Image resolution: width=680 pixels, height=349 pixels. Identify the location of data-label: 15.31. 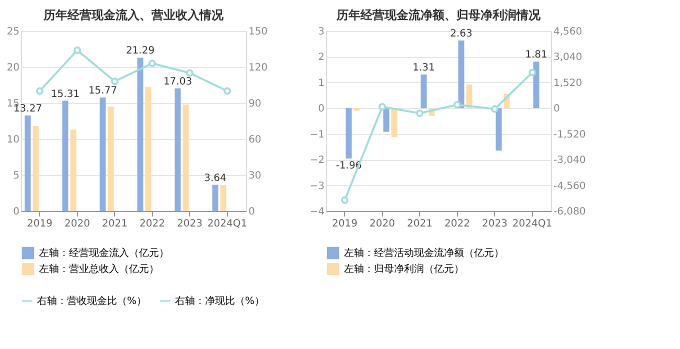
(65, 94).